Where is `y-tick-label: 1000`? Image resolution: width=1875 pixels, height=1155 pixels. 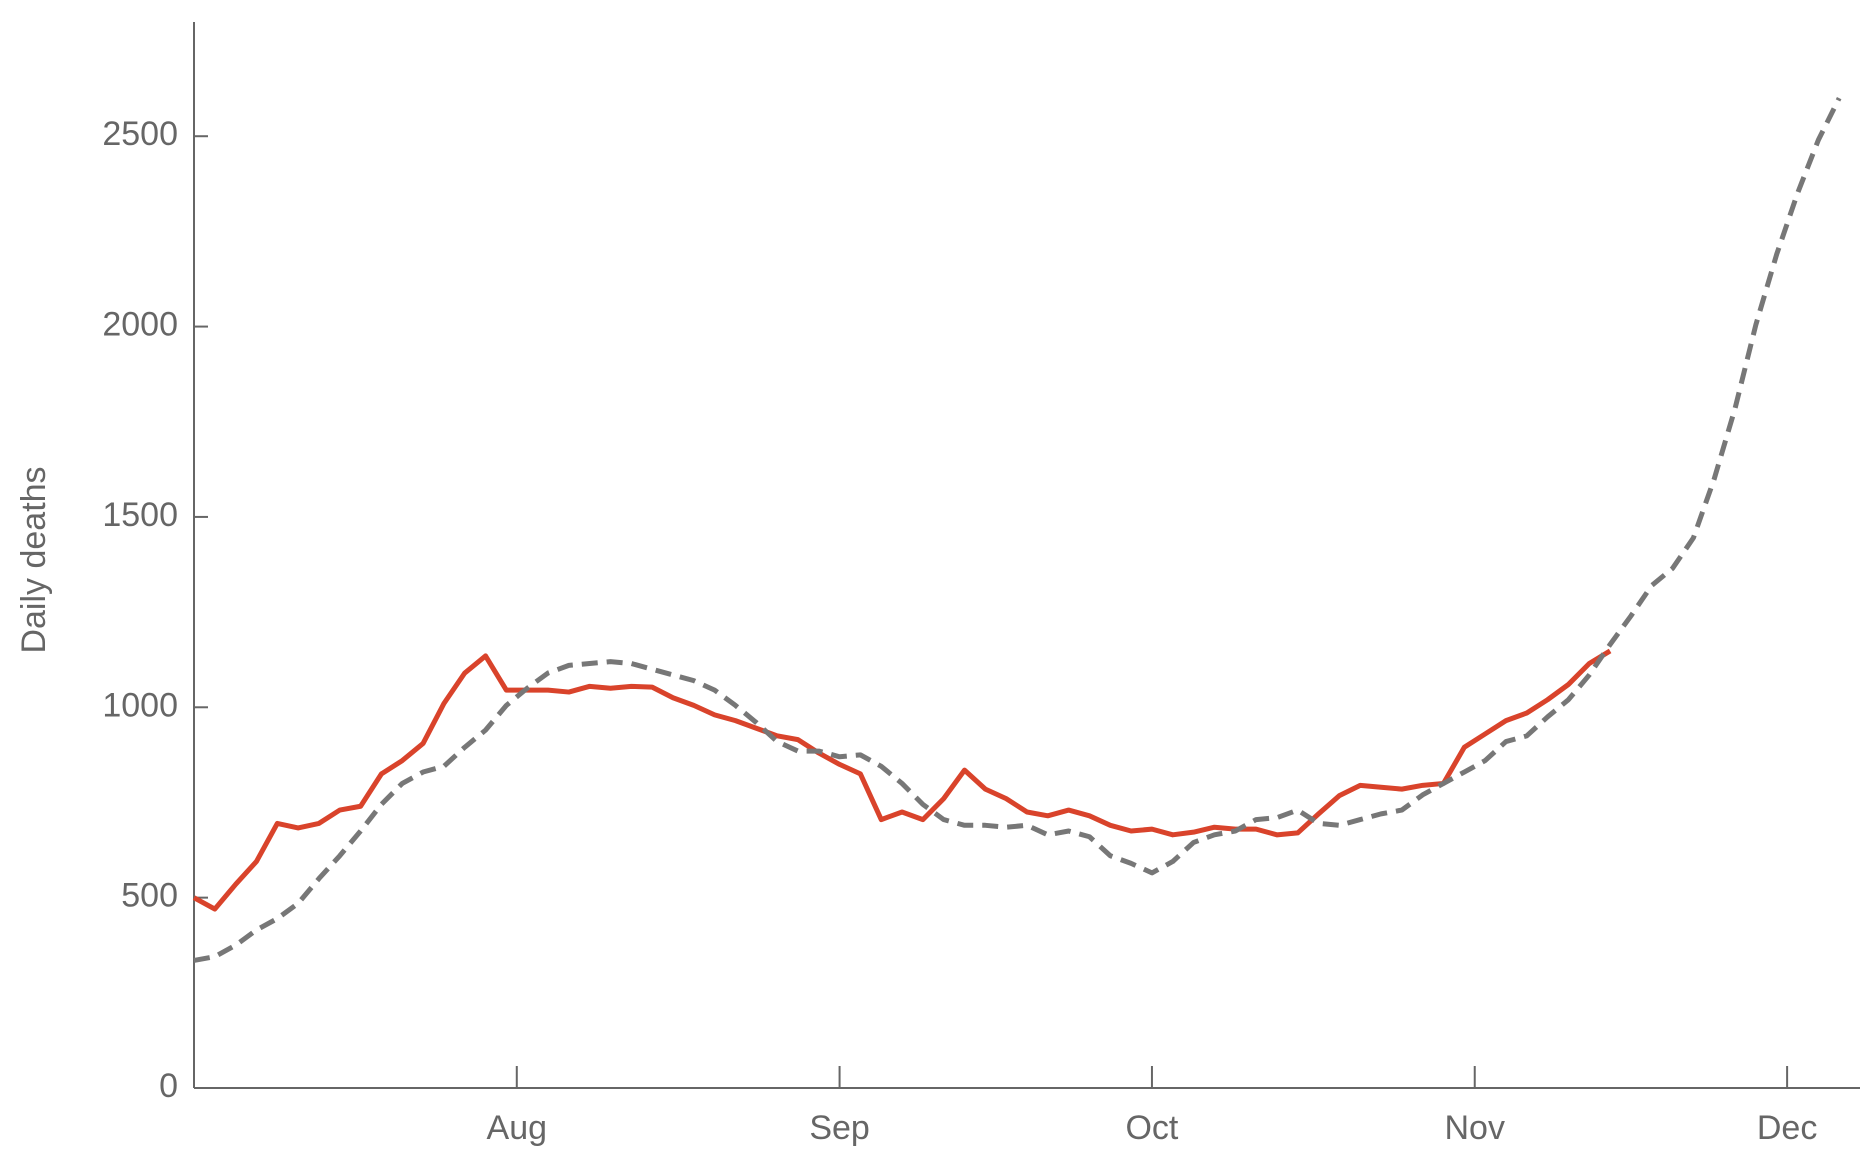 y-tick-label: 1000 is located at coordinates (140, 705).